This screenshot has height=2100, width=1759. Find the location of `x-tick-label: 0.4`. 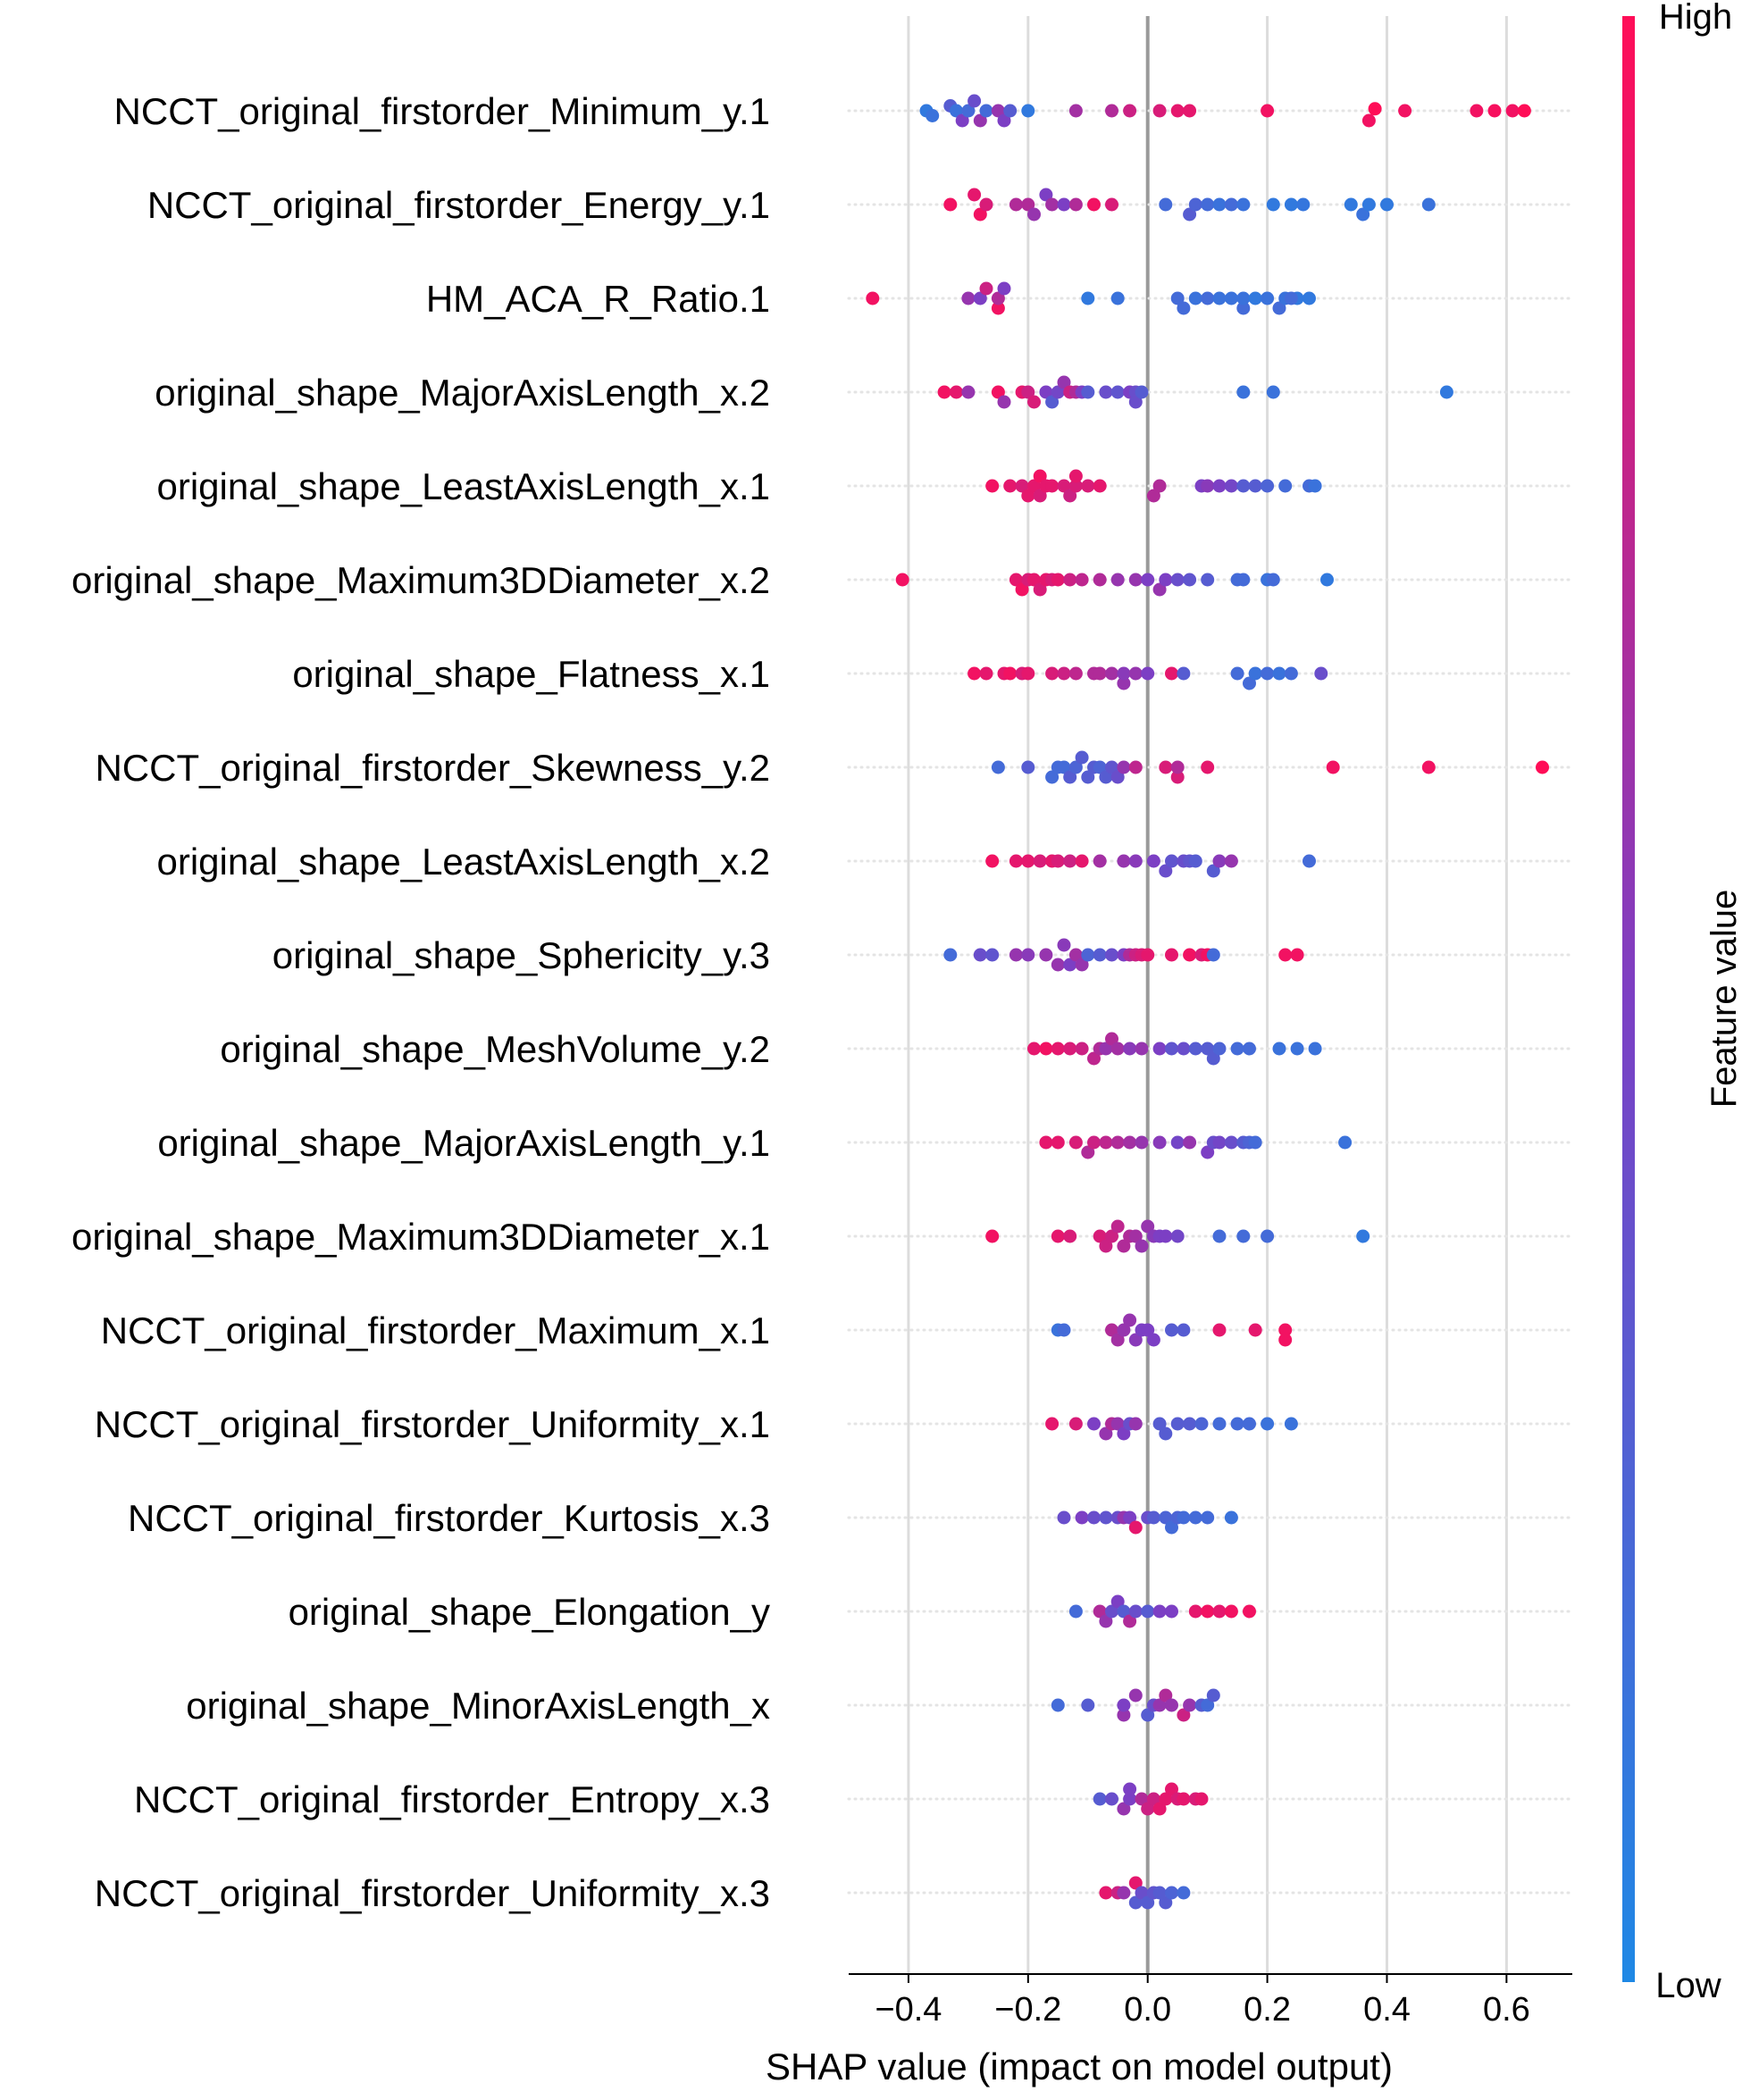

x-tick-label: 0.4 is located at coordinates (1387, 2010).